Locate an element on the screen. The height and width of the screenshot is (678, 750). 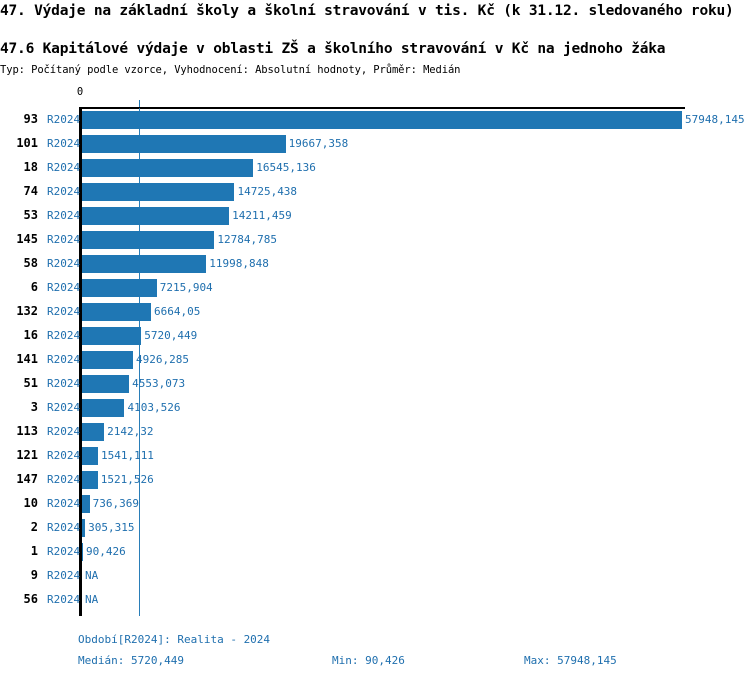
bar-row: 93 R2024 57948,145 is located at coordinates (375, 121).